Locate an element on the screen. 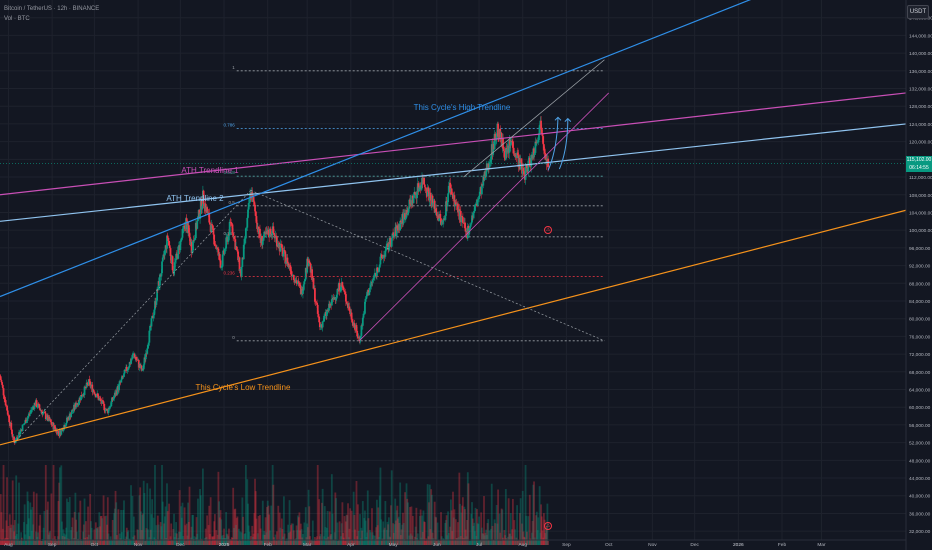  time-tick-label: Mar is located at coordinates (307, 545).